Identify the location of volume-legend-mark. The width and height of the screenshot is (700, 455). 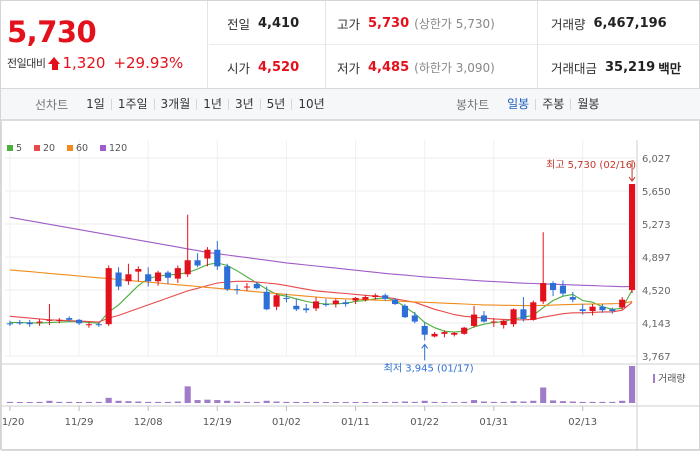
(654, 378).